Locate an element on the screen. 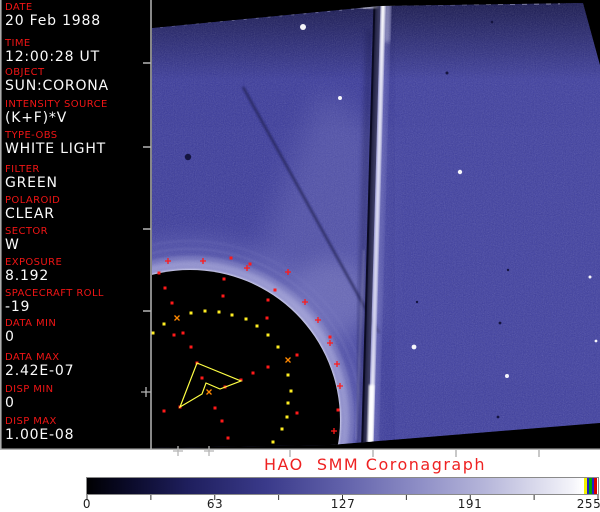  colorbar-tick-label: 191 is located at coordinates (470, 504).